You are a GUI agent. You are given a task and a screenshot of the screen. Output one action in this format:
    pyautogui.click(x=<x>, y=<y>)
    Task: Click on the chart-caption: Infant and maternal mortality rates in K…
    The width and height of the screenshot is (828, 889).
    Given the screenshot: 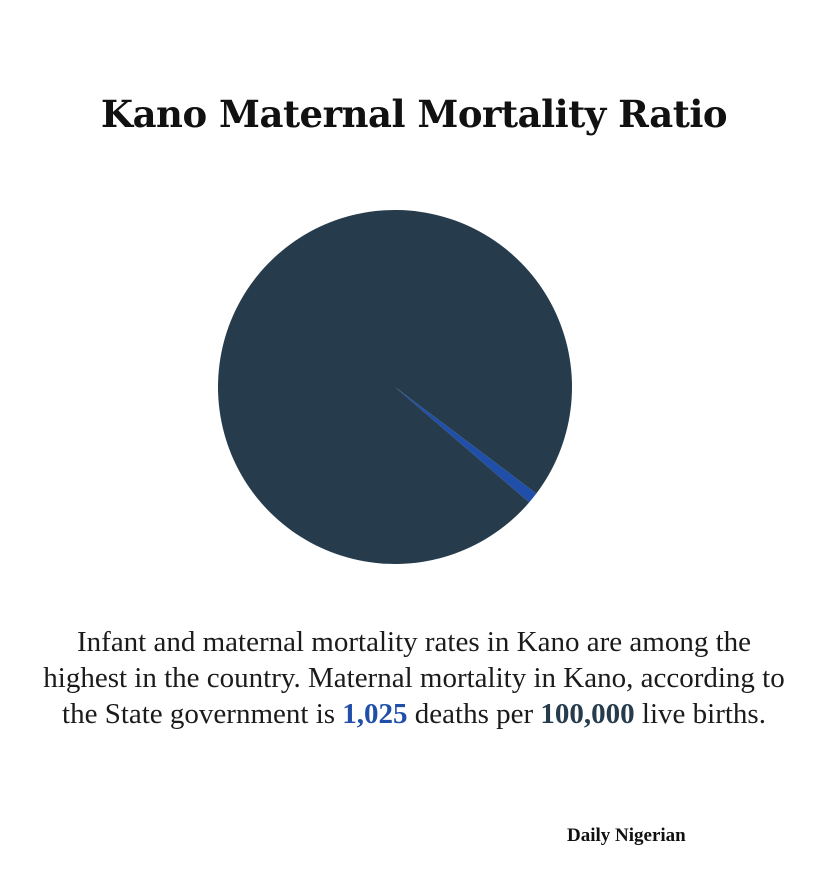 What is the action you would take?
    pyautogui.click(x=414, y=678)
    